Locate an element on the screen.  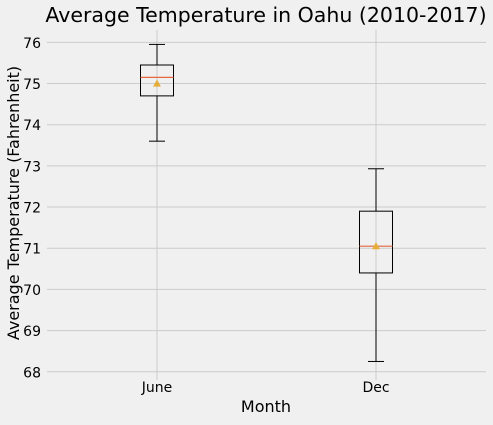
y-tick-label: 73 is located at coordinates (32, 167).